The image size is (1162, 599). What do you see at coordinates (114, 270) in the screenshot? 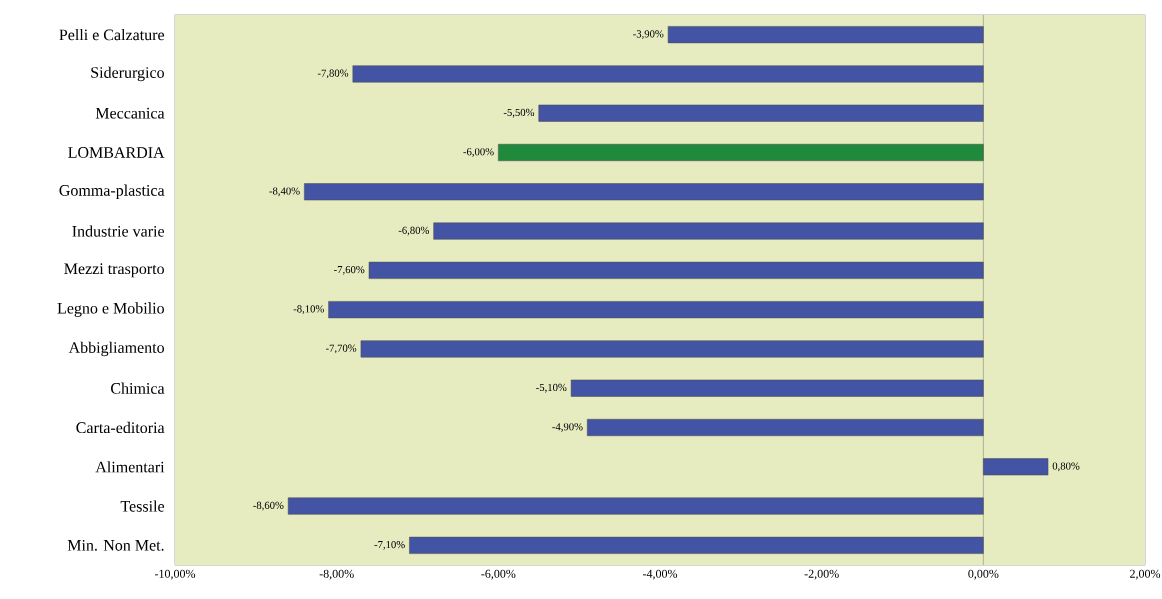
I see `y-tick-label: Mezzi trasporto` at bounding box center [114, 270].